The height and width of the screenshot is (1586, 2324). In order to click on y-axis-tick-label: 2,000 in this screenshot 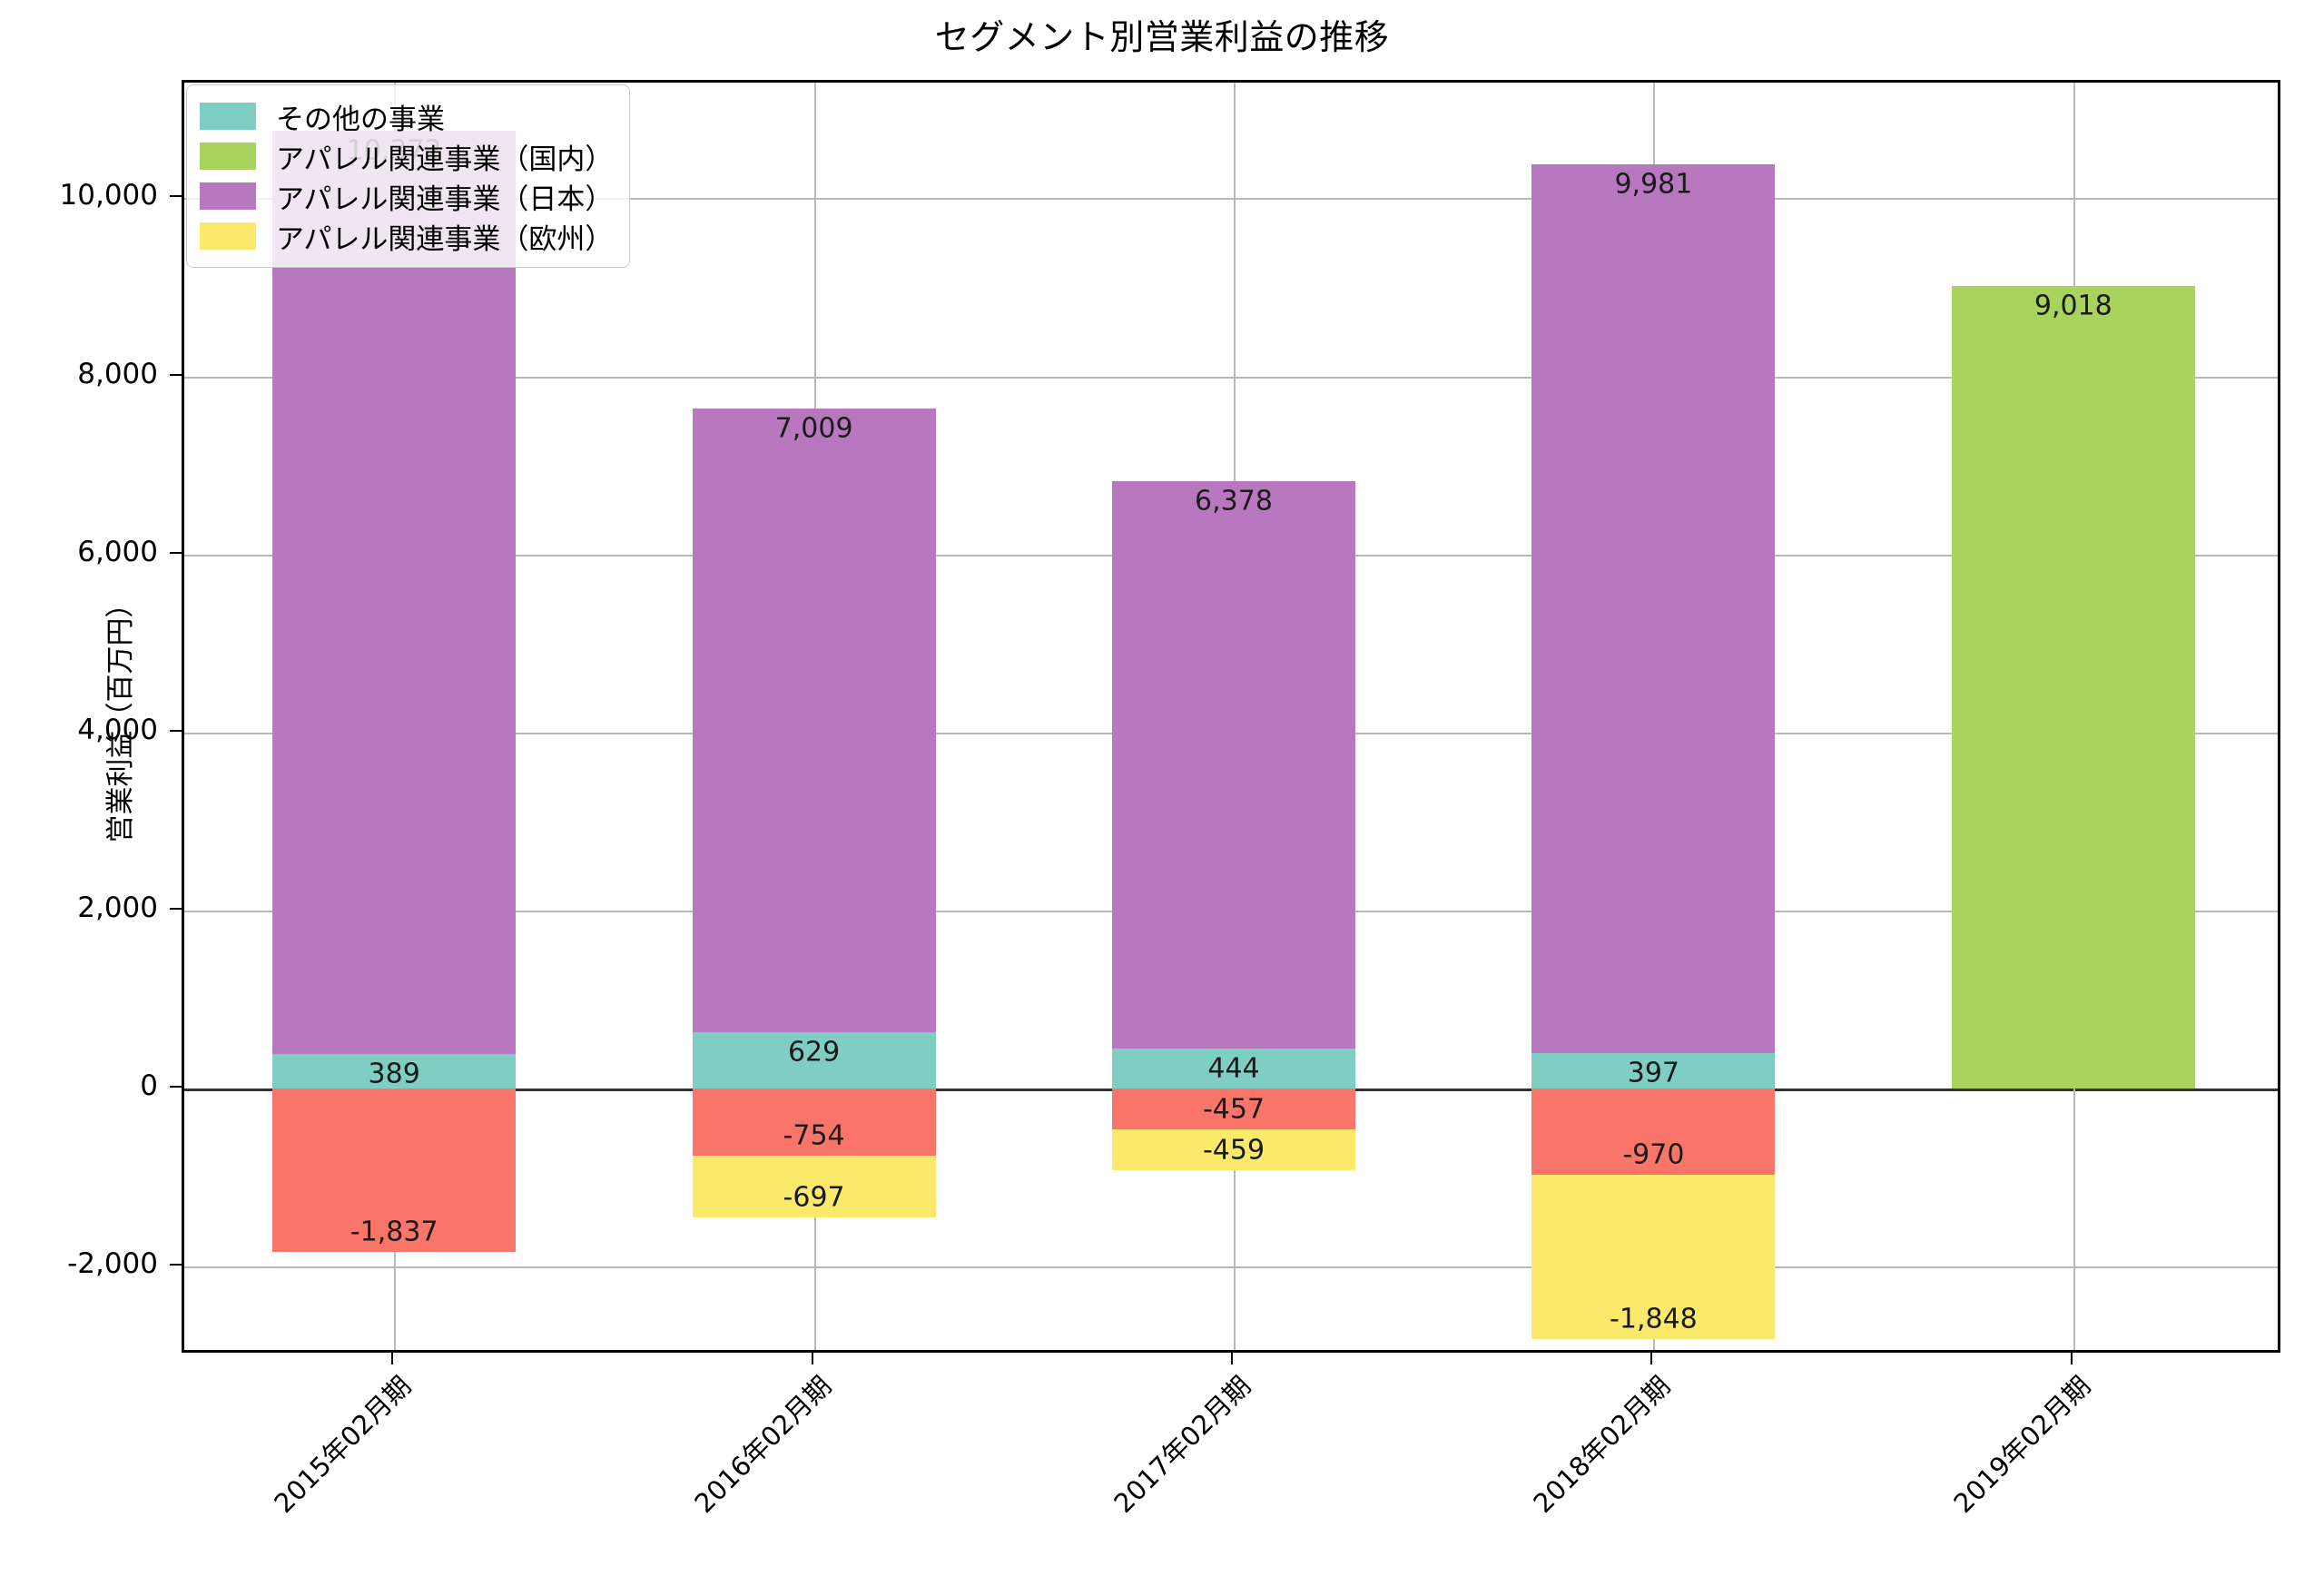, I will do `click(117, 908)`.